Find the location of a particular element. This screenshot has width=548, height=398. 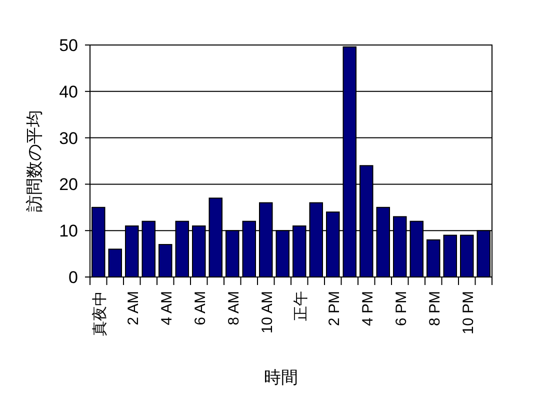

y-axis-title: 訪問数の平均 is located at coordinates (34, 161).